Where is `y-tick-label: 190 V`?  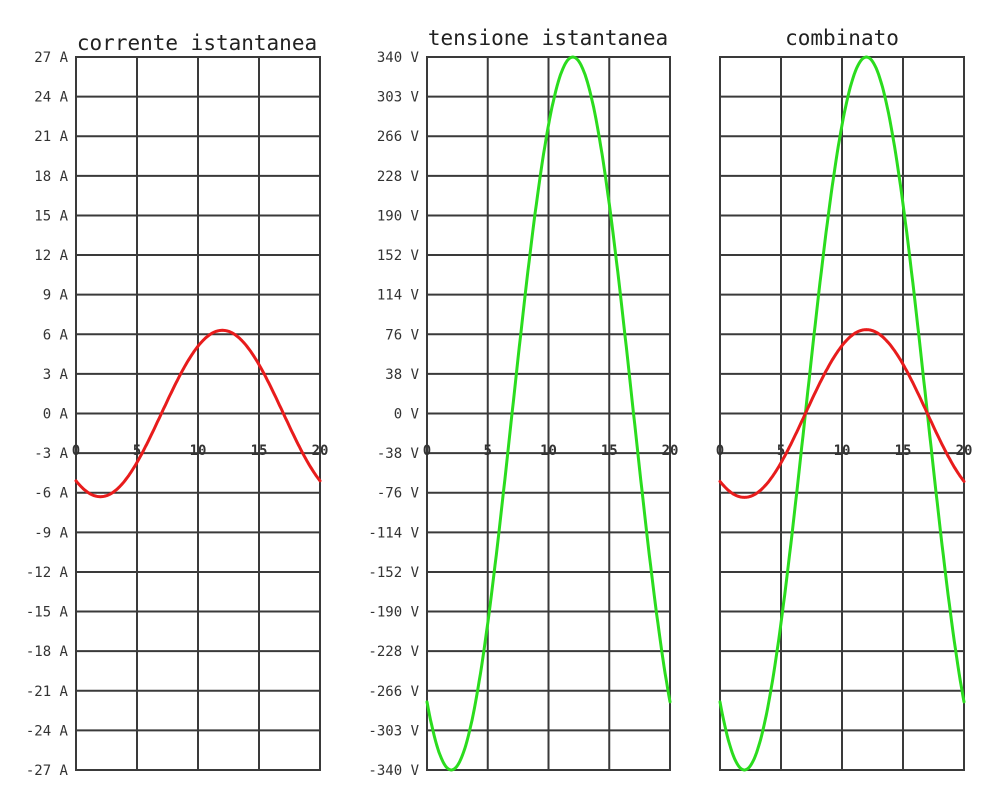 y-tick-label: 190 V is located at coordinates (398, 216).